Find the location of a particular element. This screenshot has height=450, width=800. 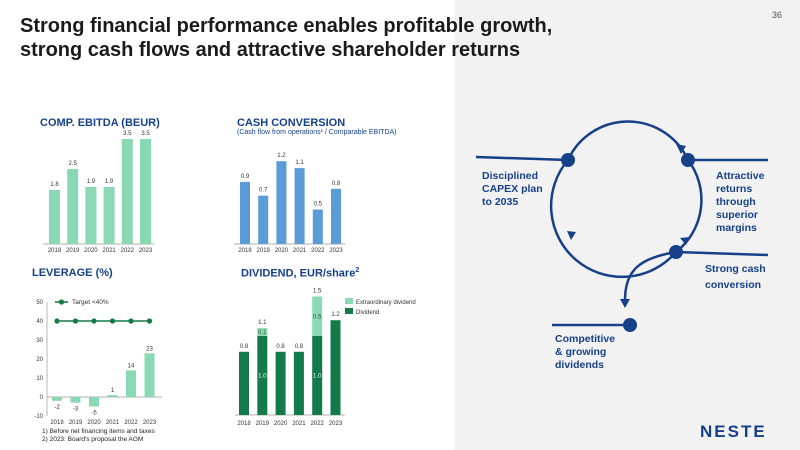

ebitda-tick-label: 2020 is located at coordinates (91, 251).